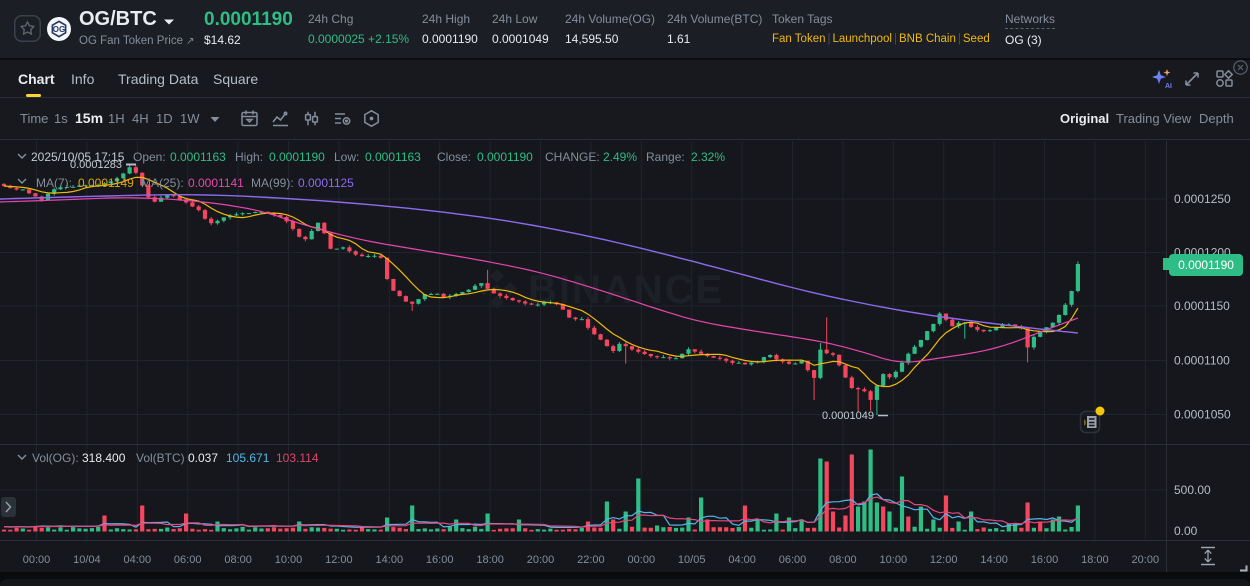 The width and height of the screenshot is (1250, 586). Describe the element at coordinates (1202, 415) in the screenshot. I see `svg-text: 0.0001050` at that location.